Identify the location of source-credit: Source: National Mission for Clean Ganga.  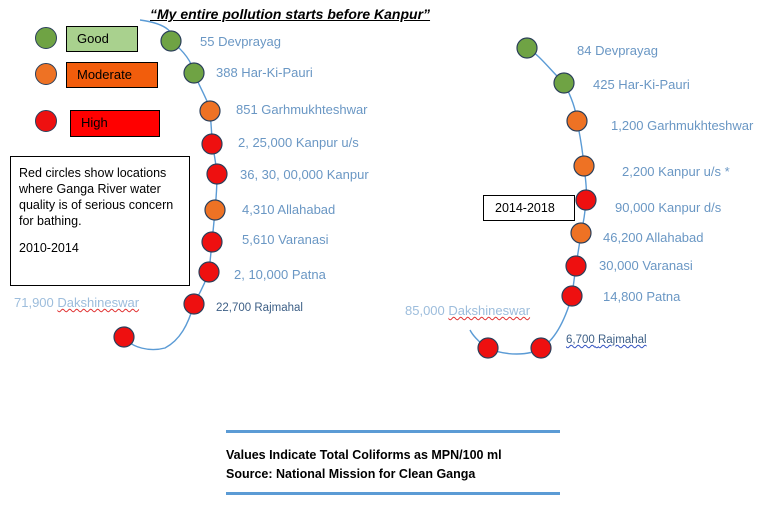
(351, 474).